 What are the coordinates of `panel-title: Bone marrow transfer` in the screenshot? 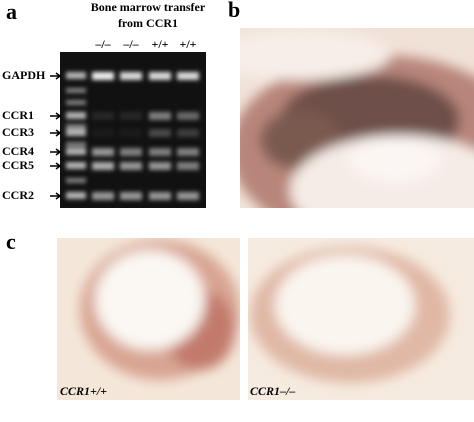 It's located at (148, 7).